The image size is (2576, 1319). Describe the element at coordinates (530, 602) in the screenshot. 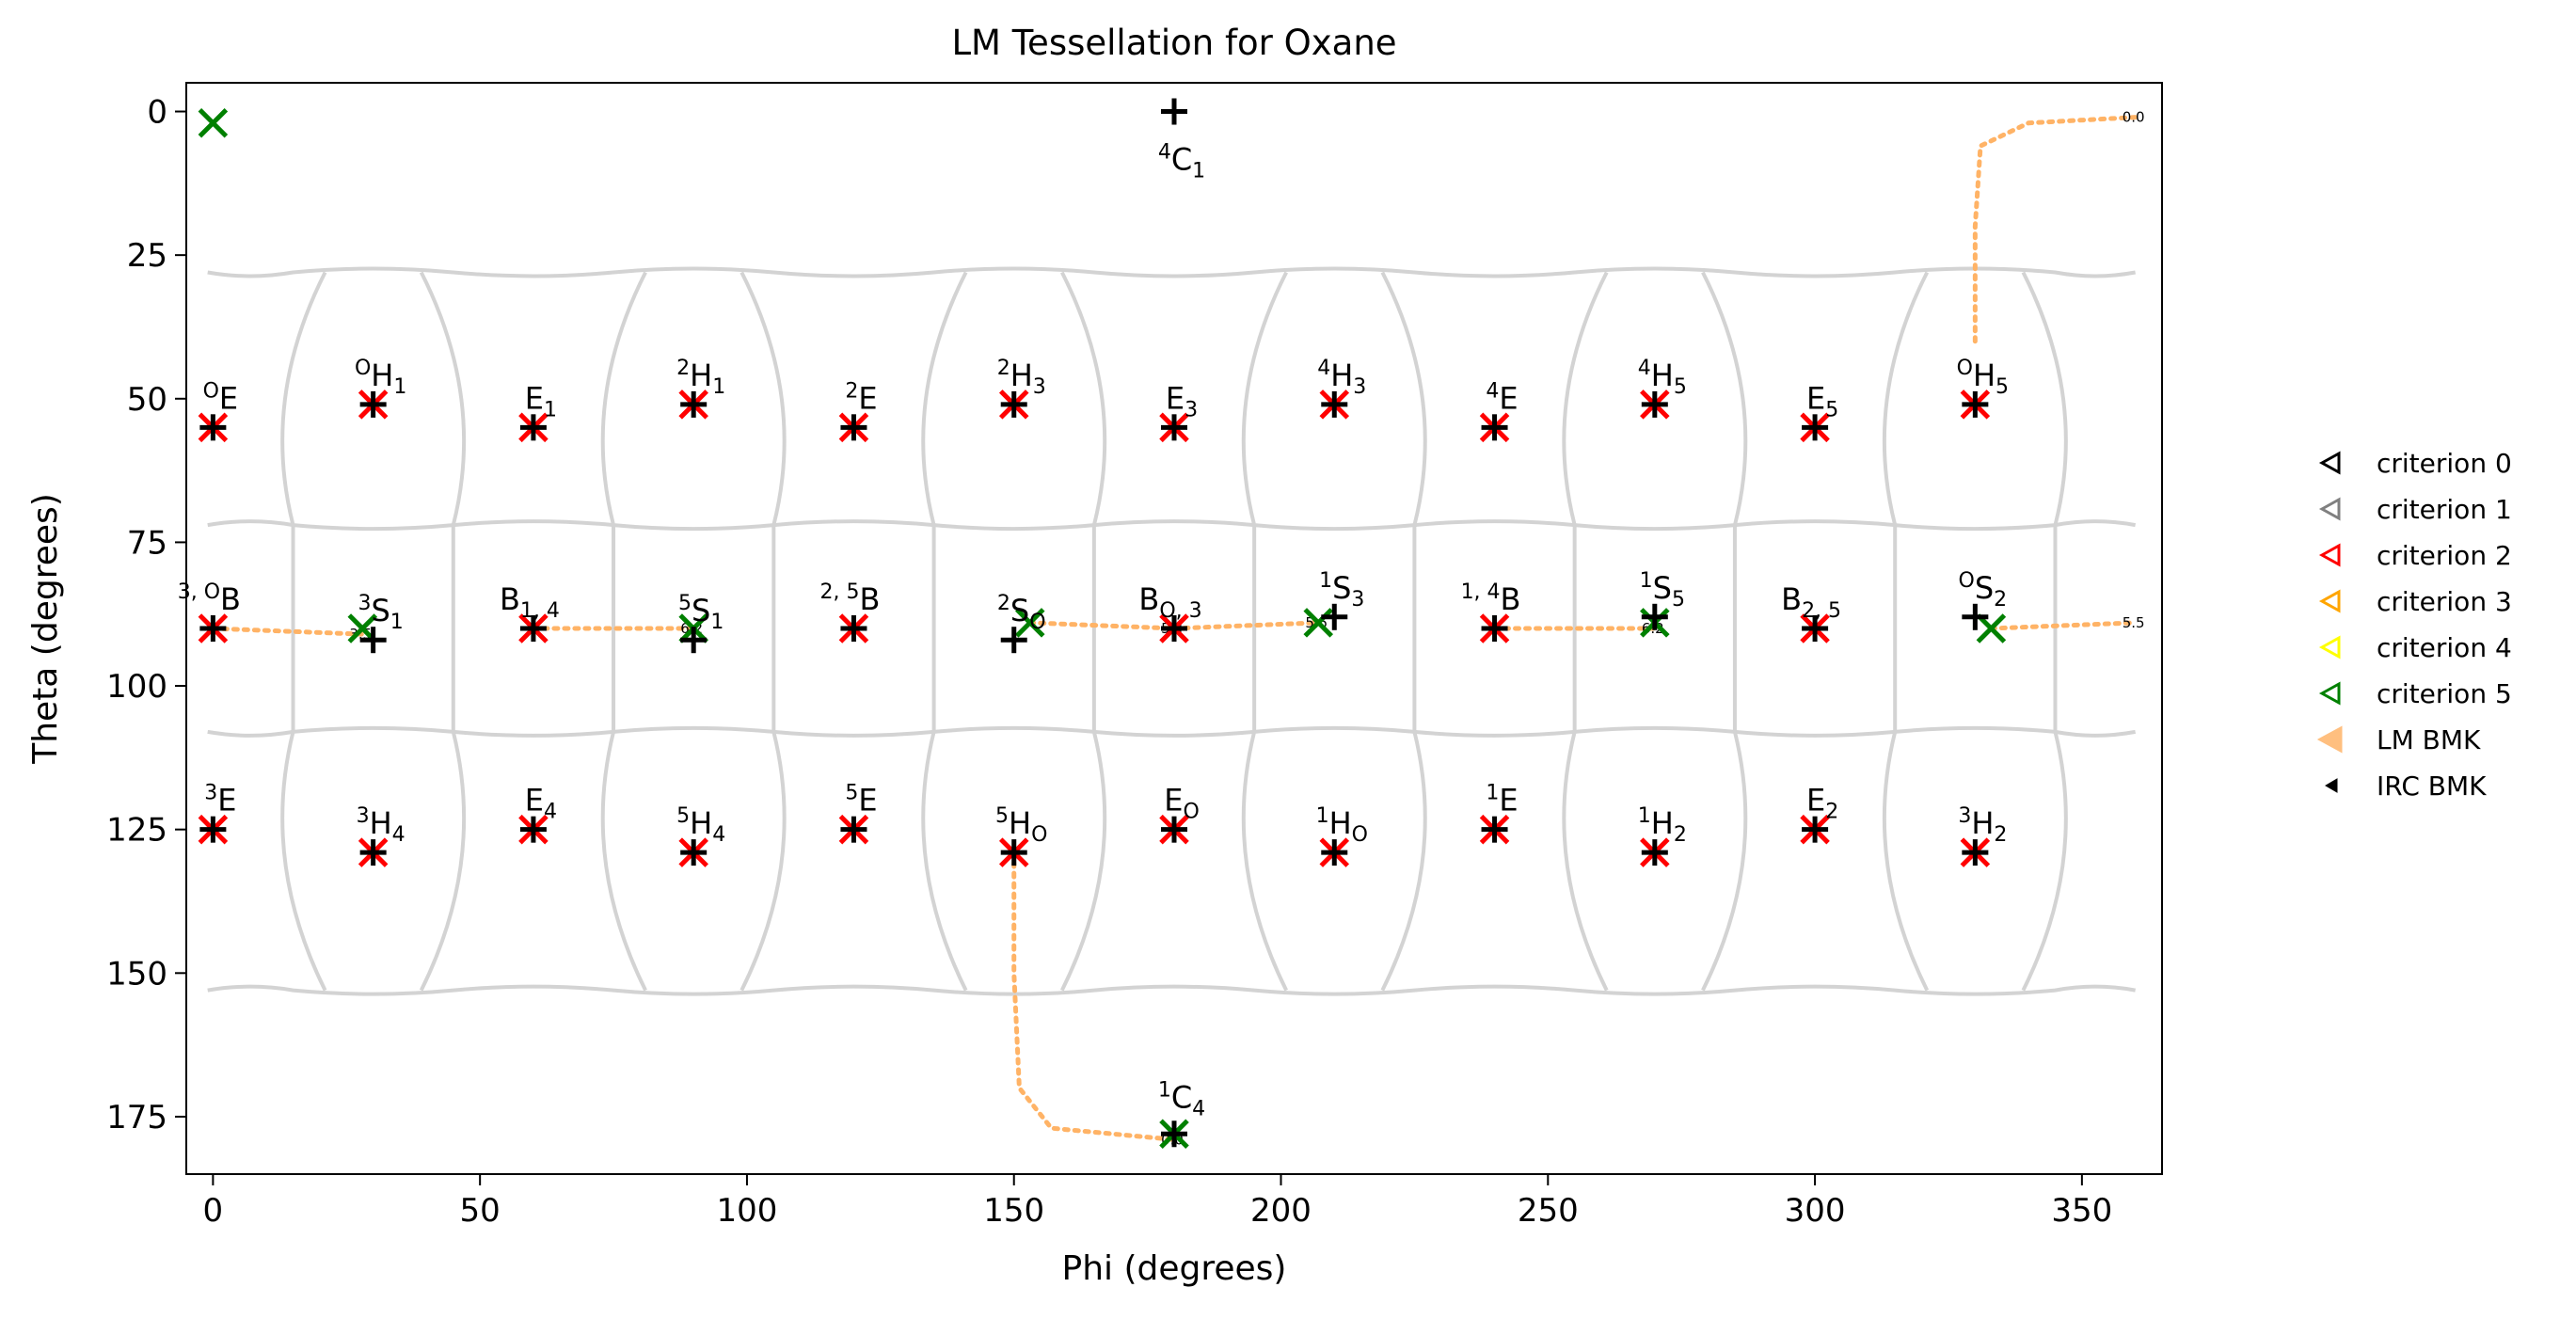

I see `conformer-label: B1, 4` at that location.